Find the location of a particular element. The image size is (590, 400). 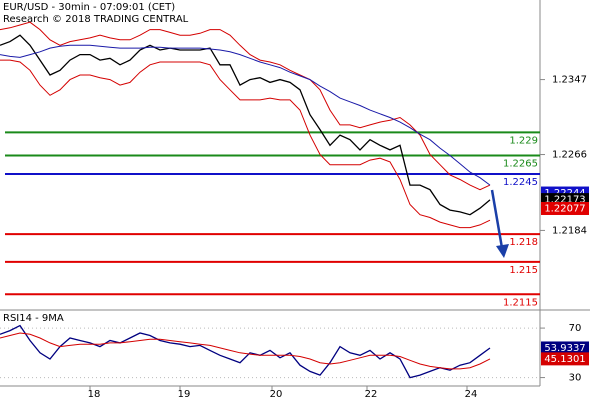

rsi-title: RSI14 - 9MA is located at coordinates (33, 318).